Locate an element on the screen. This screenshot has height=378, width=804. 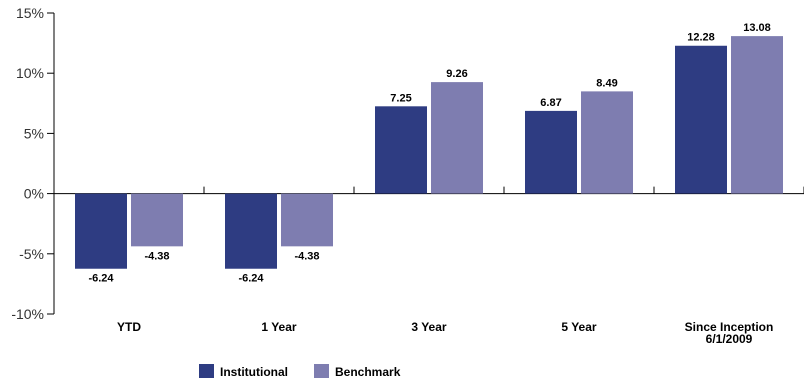
legend-label-institutional: Institutional is located at coordinates (254, 371).